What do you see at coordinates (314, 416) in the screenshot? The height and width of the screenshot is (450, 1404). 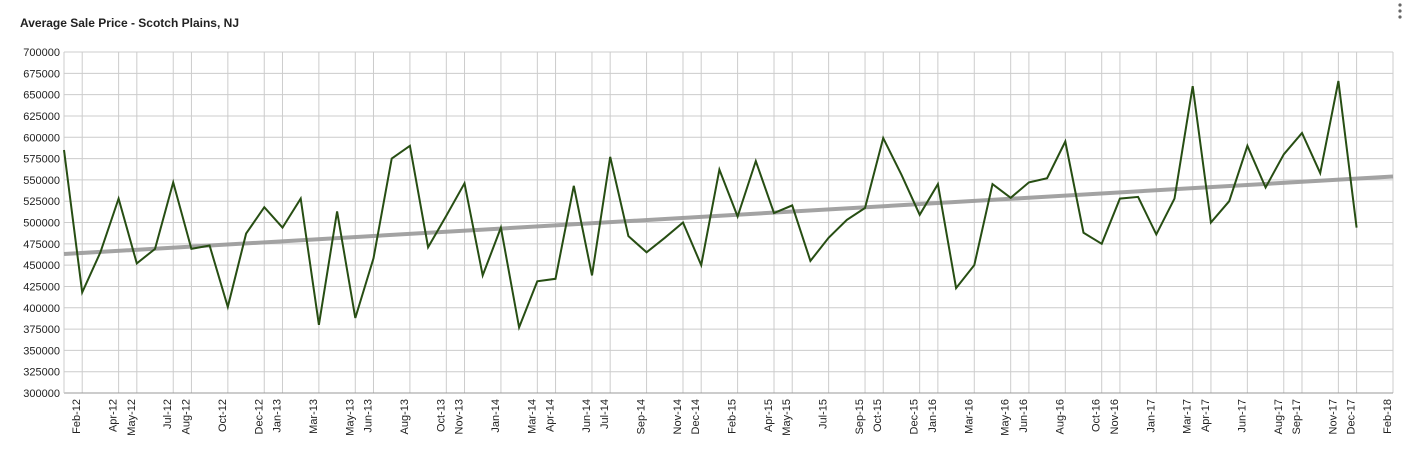 I see `x-tick-label: Mar-13` at bounding box center [314, 416].